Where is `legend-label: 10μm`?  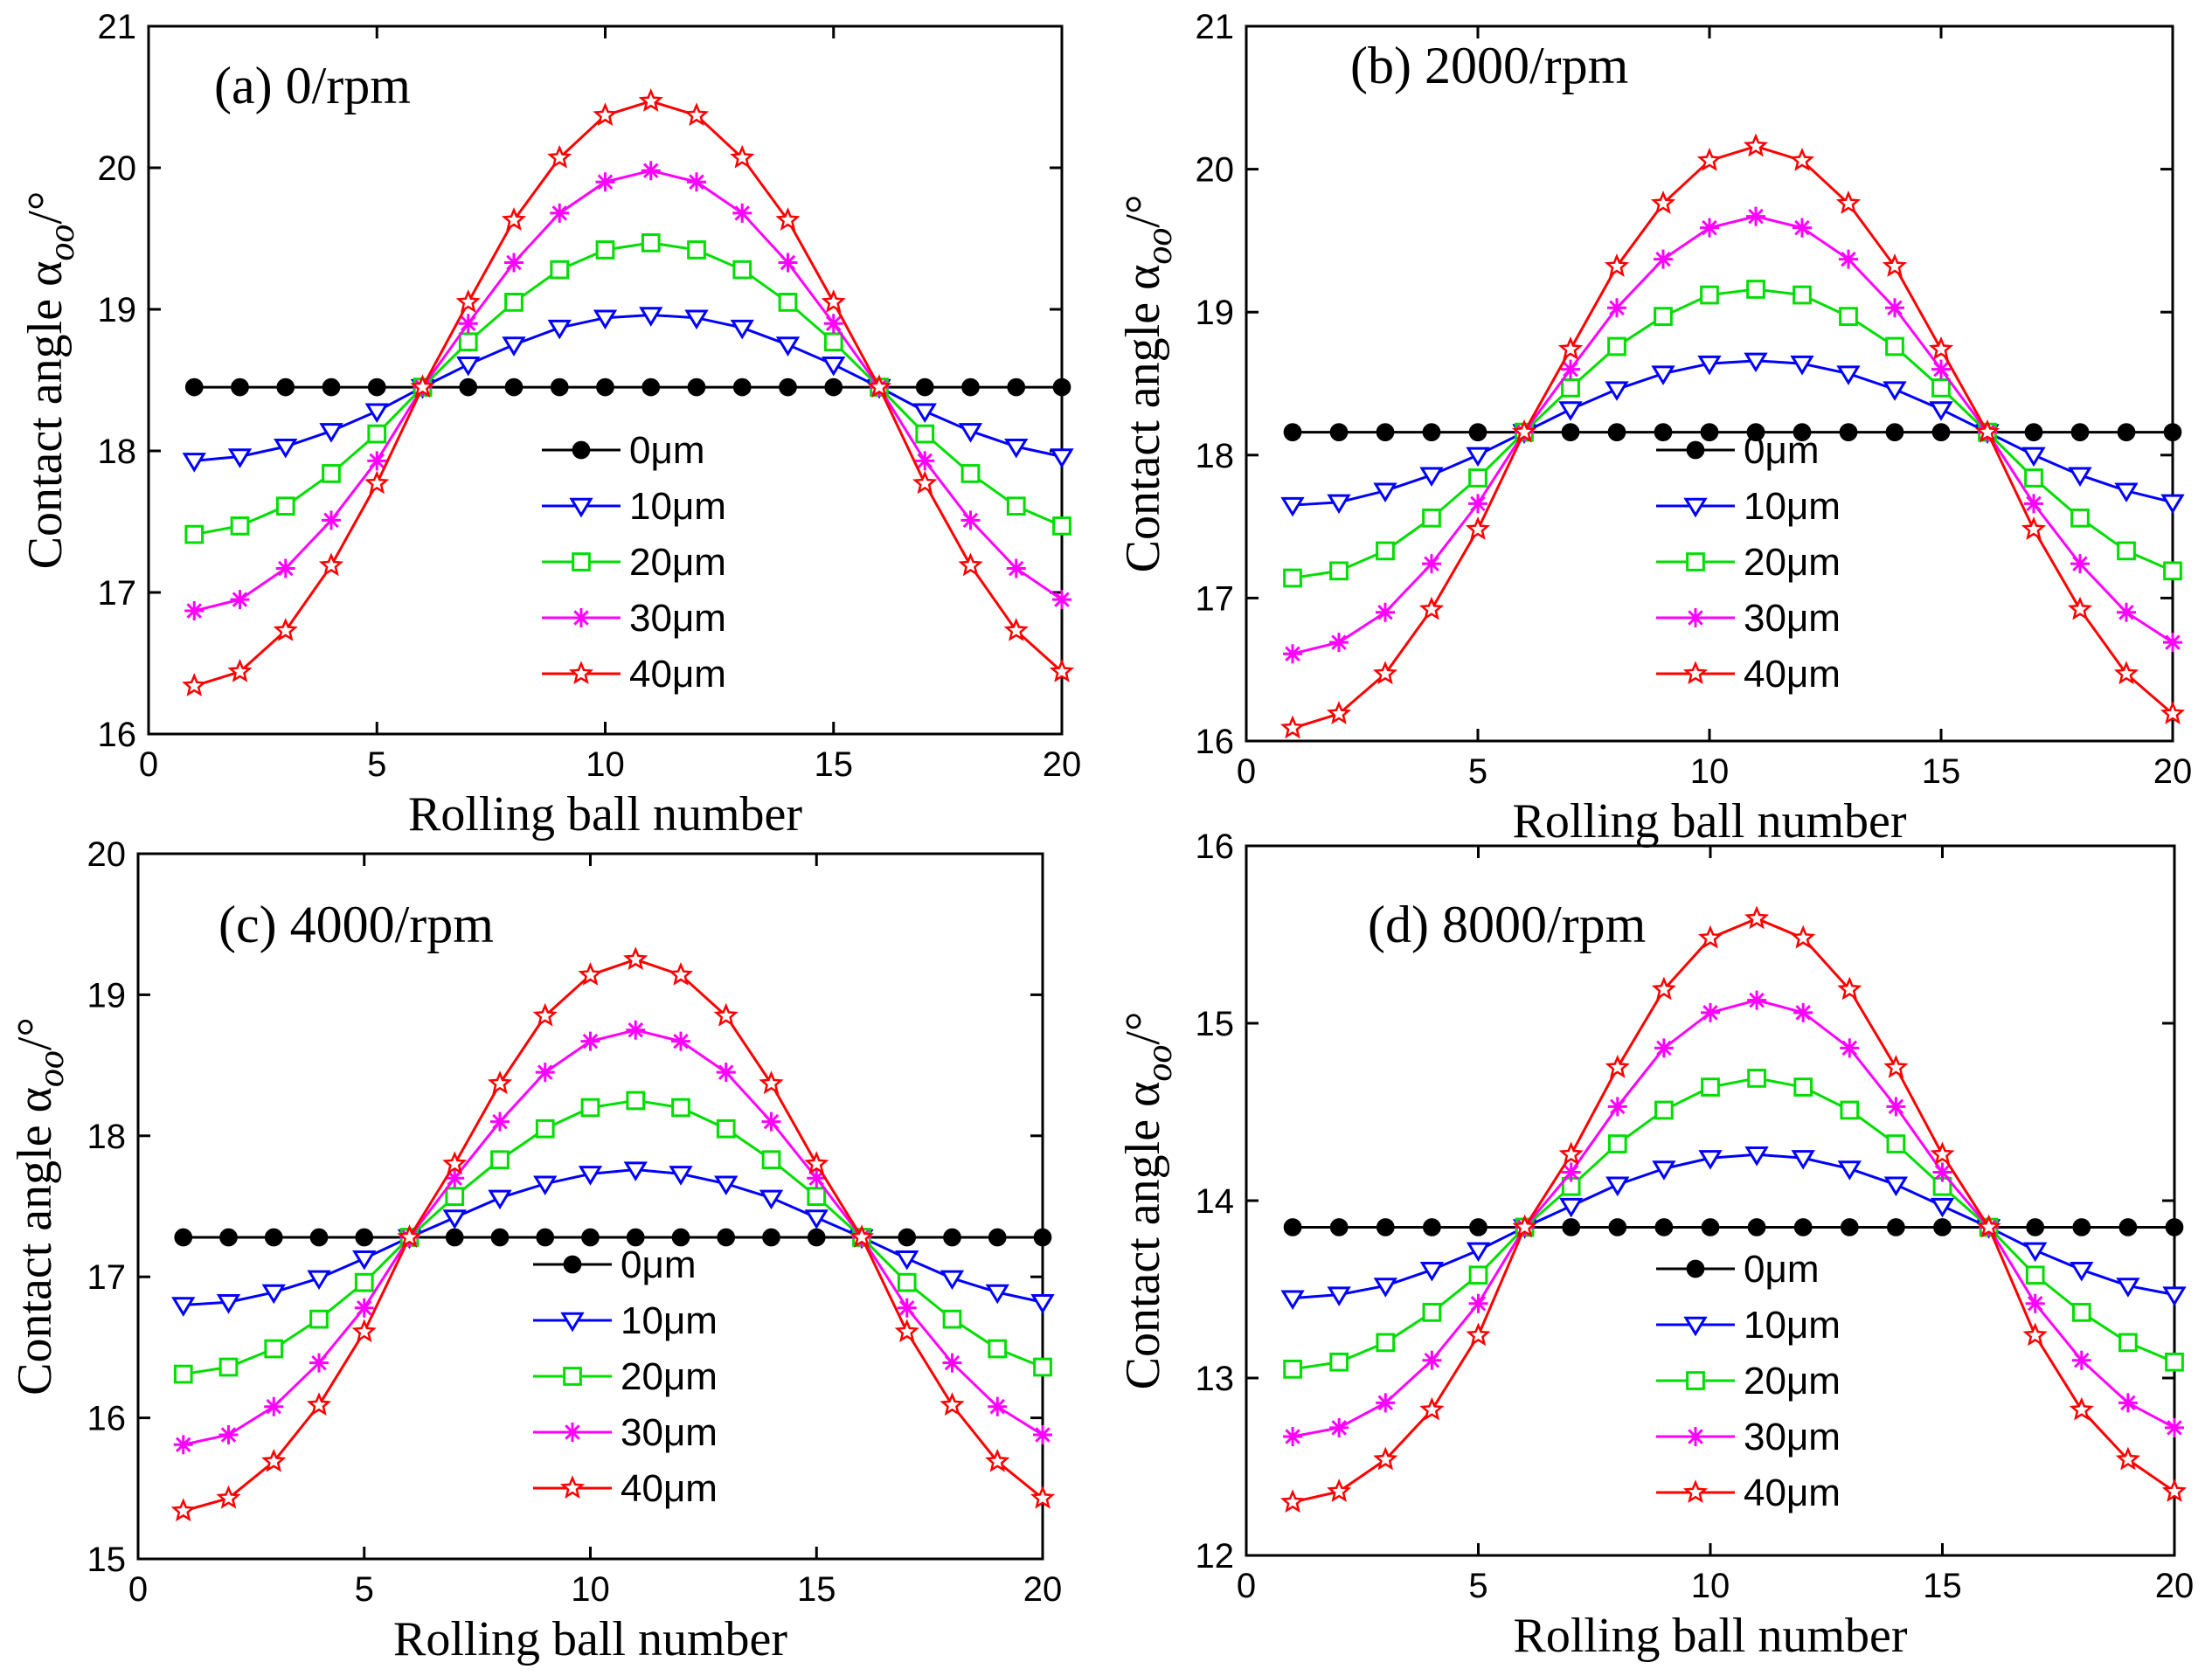 legend-label: 10μm is located at coordinates (1792, 507).